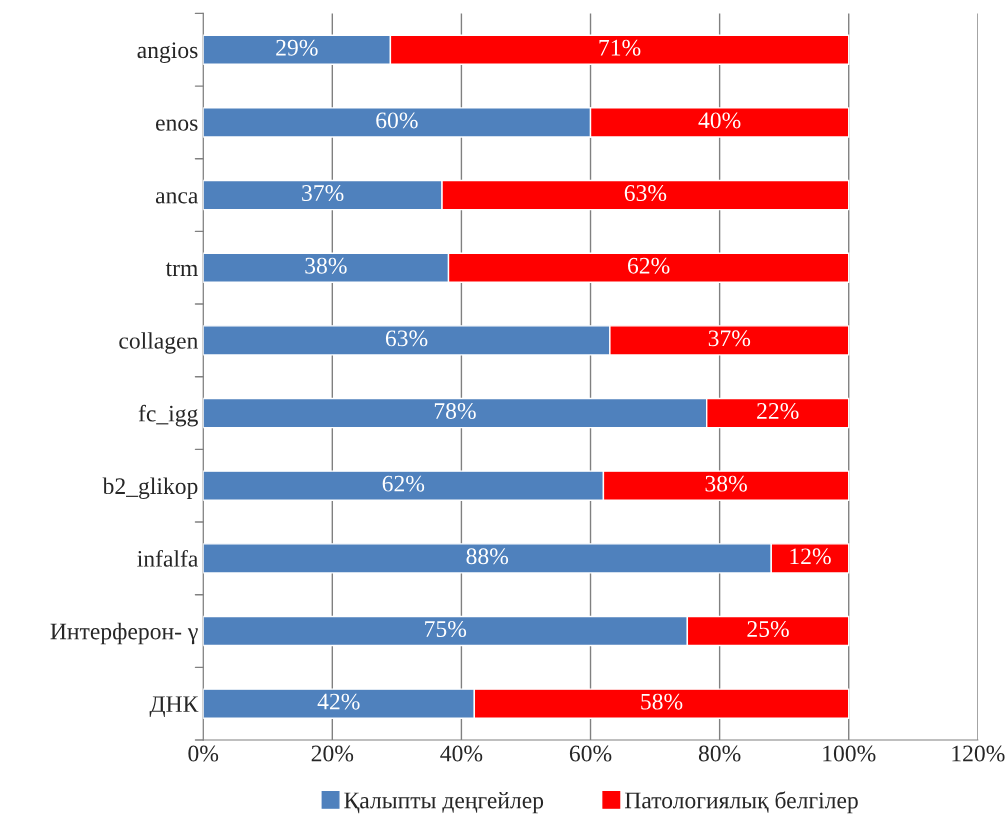 The image size is (1006, 839). What do you see at coordinates (620, 47) in the screenshot?
I see `data-label: 71%` at bounding box center [620, 47].